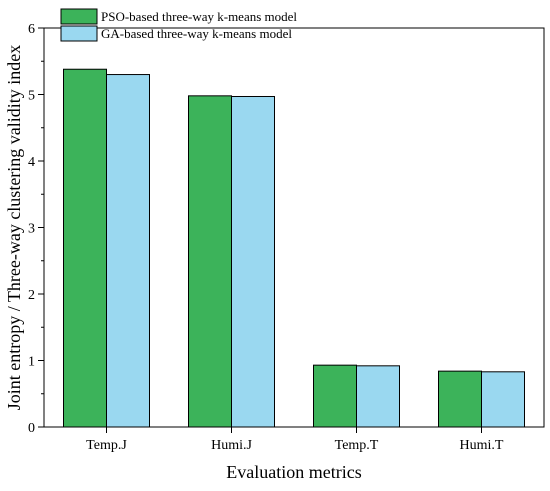 This screenshot has height=491, width=550. What do you see at coordinates (31, 96) in the screenshot?
I see `y-tick-label: 5` at bounding box center [31, 96].